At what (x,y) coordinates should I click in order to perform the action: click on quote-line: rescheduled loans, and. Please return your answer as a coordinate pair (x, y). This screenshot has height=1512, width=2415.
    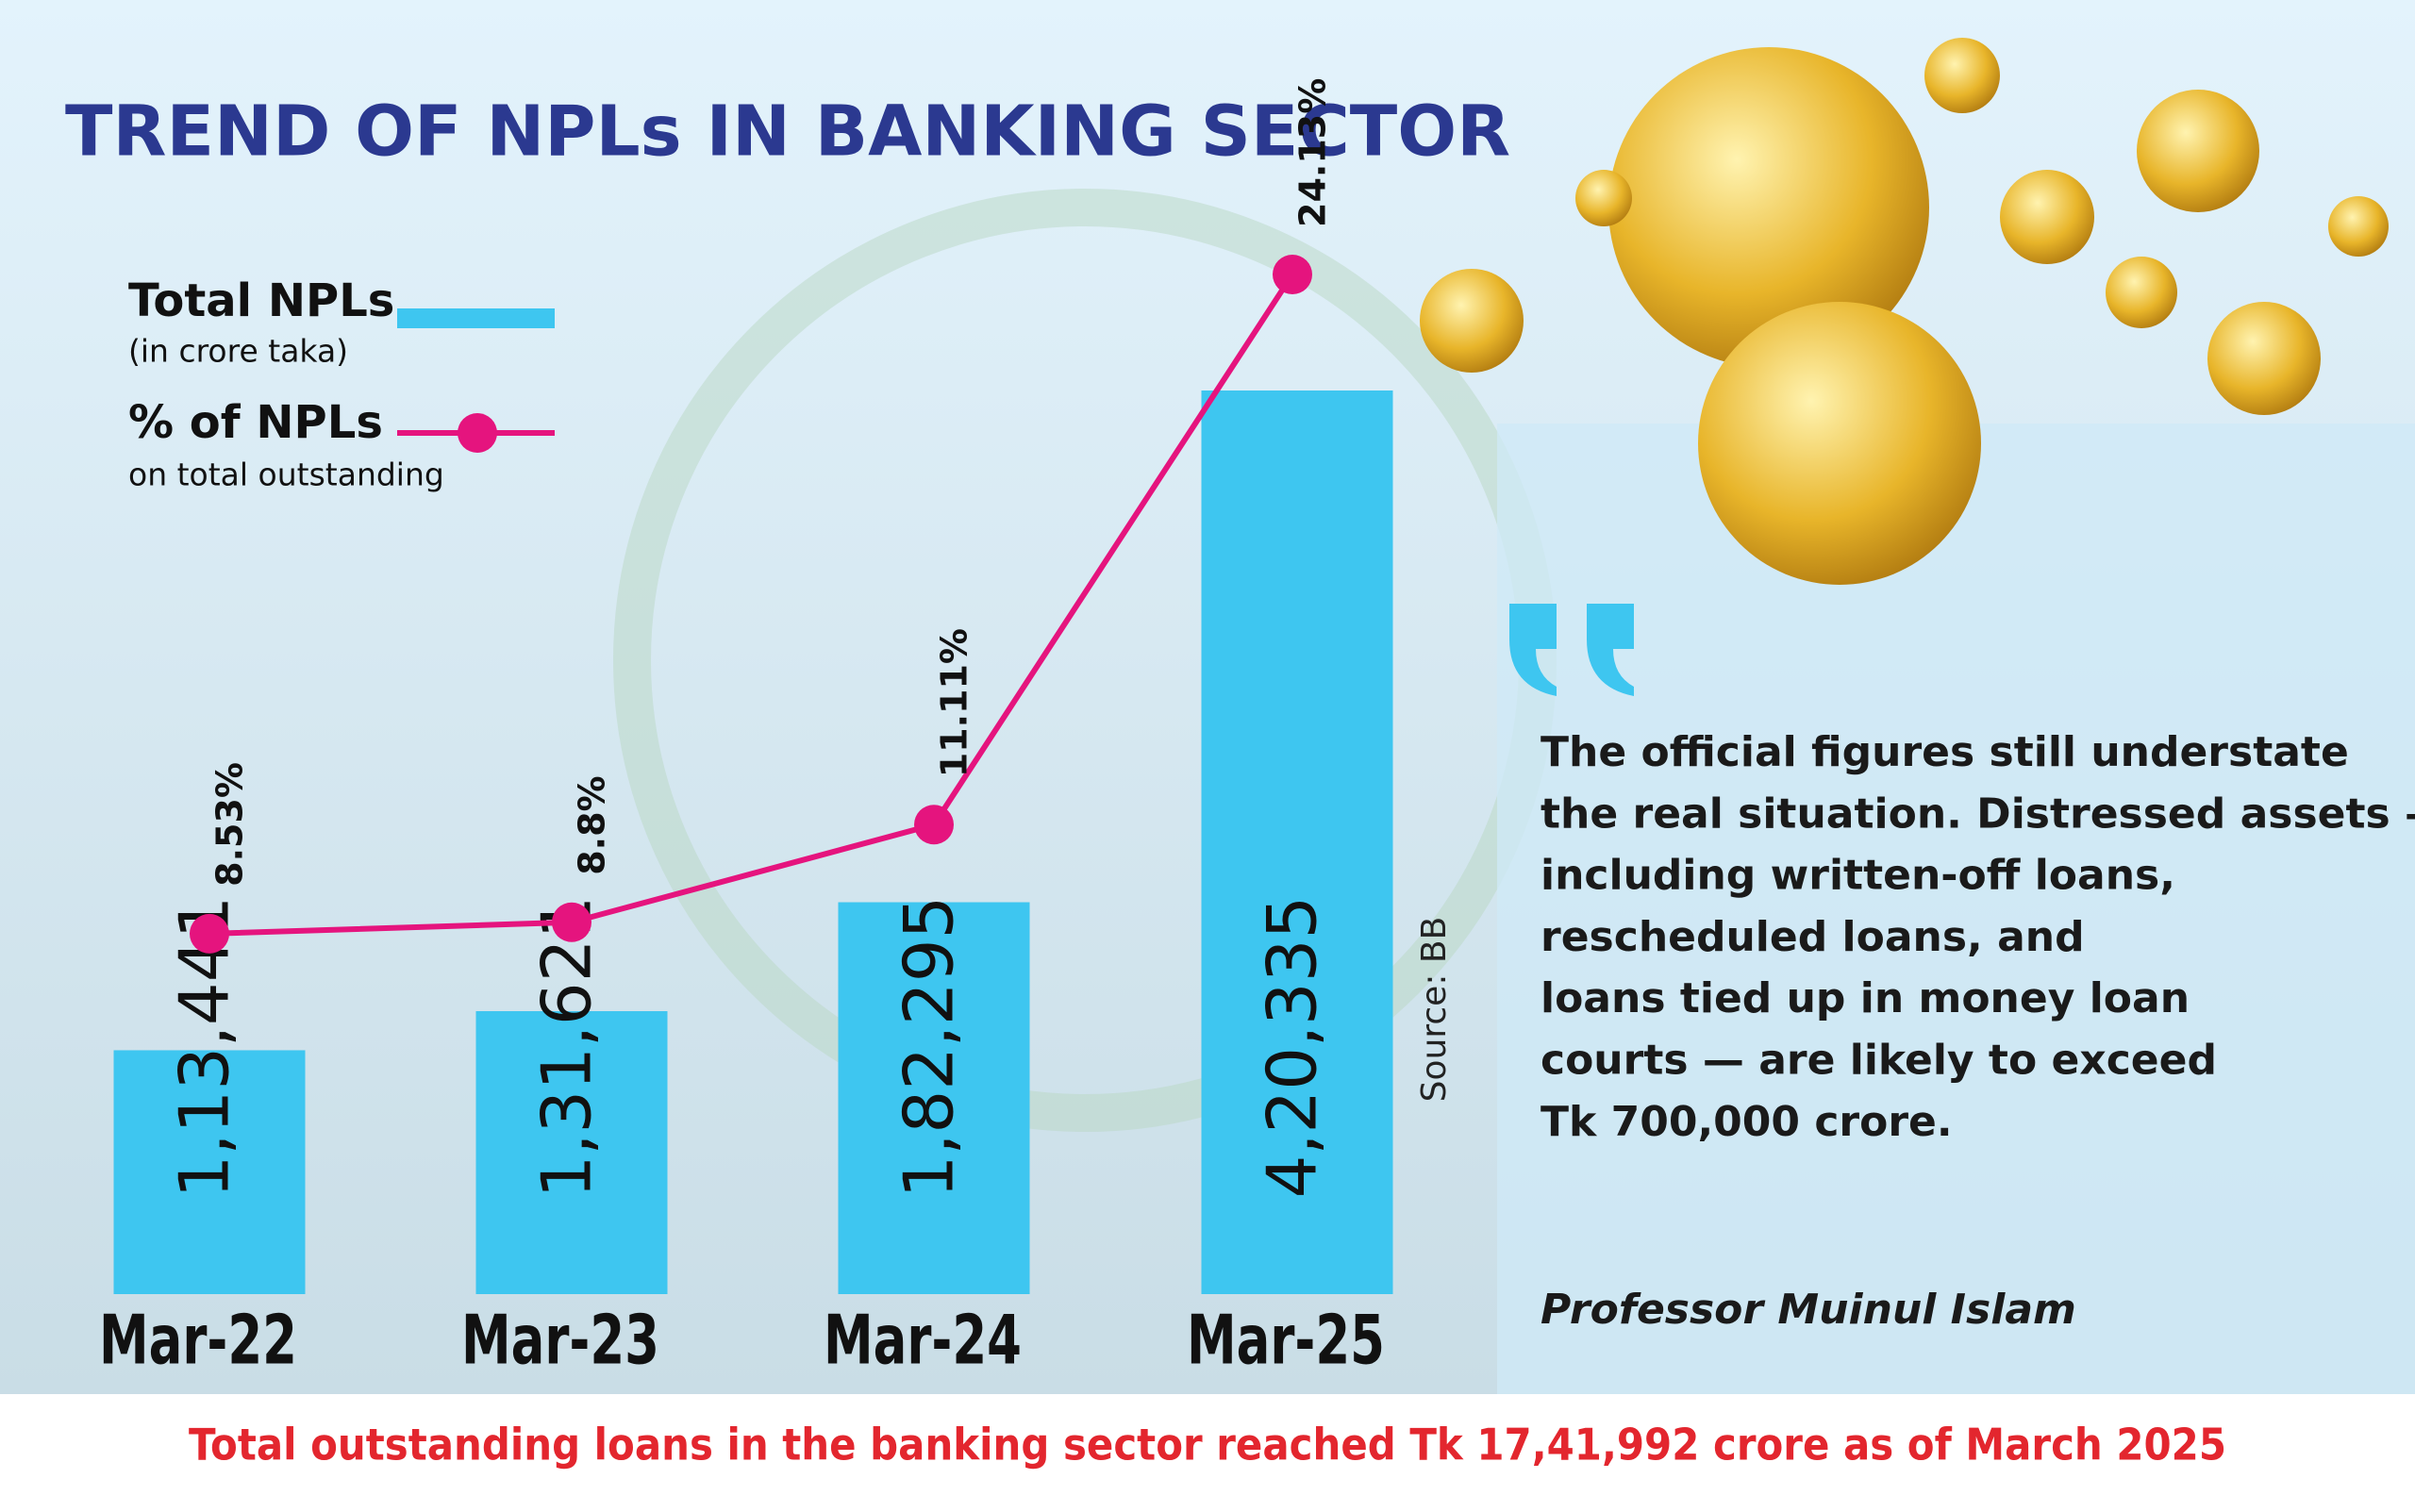
    Looking at the image, I should click on (1813, 937).